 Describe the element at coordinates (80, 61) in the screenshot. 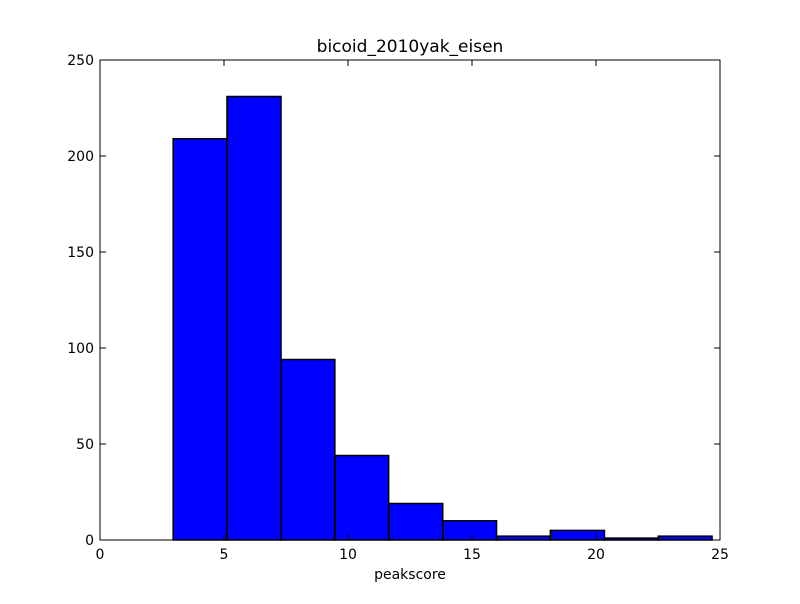

I see `y-tick-label: 250` at that location.